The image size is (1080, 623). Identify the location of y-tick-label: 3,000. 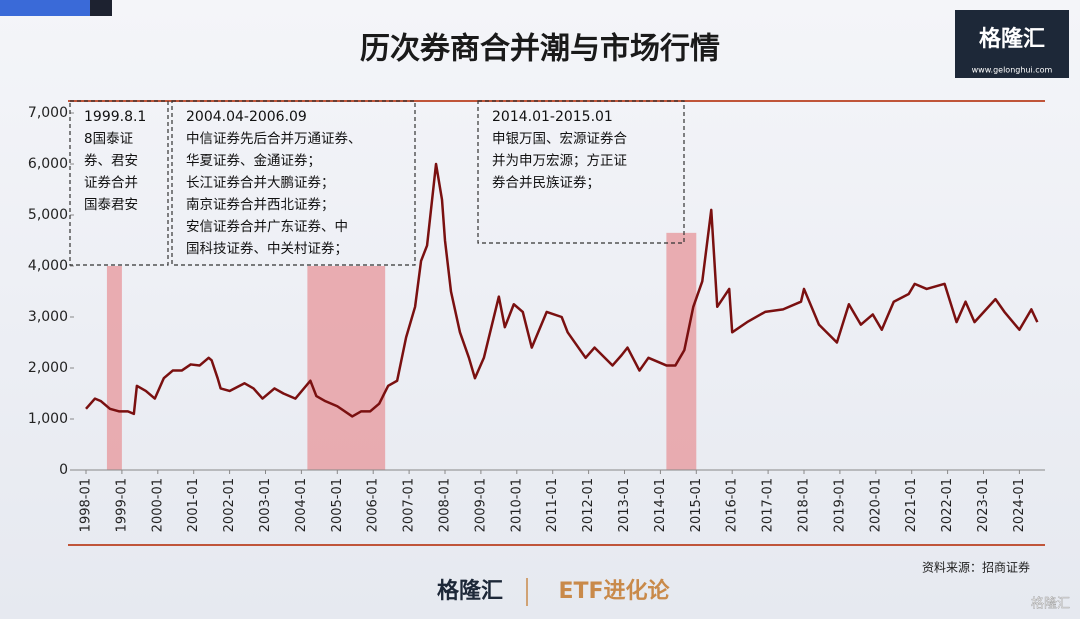
(48, 317).